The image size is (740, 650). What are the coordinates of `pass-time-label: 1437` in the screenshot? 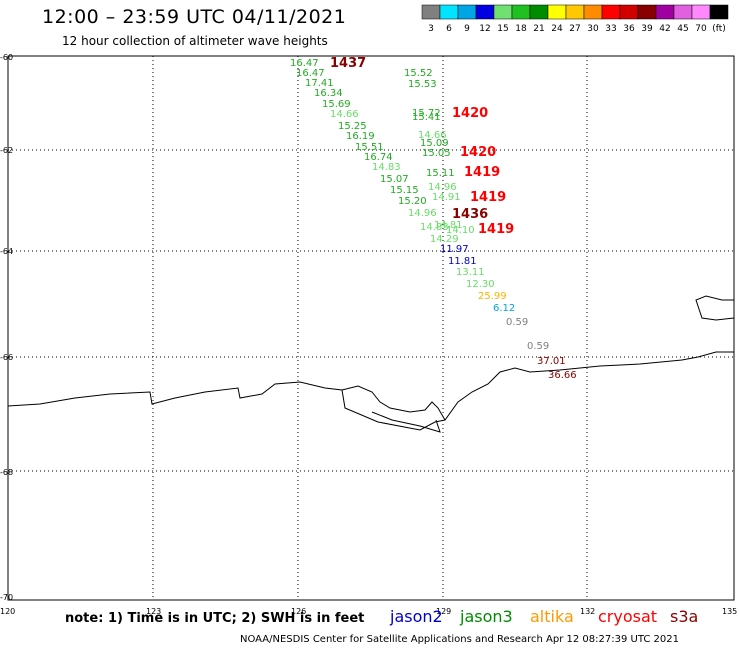 It's located at (348, 63).